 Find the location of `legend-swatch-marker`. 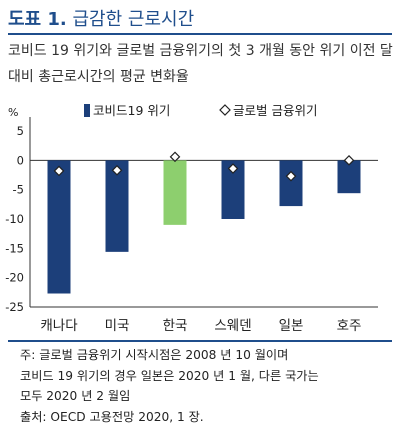

legend-swatch-marker is located at coordinates (225, 110).